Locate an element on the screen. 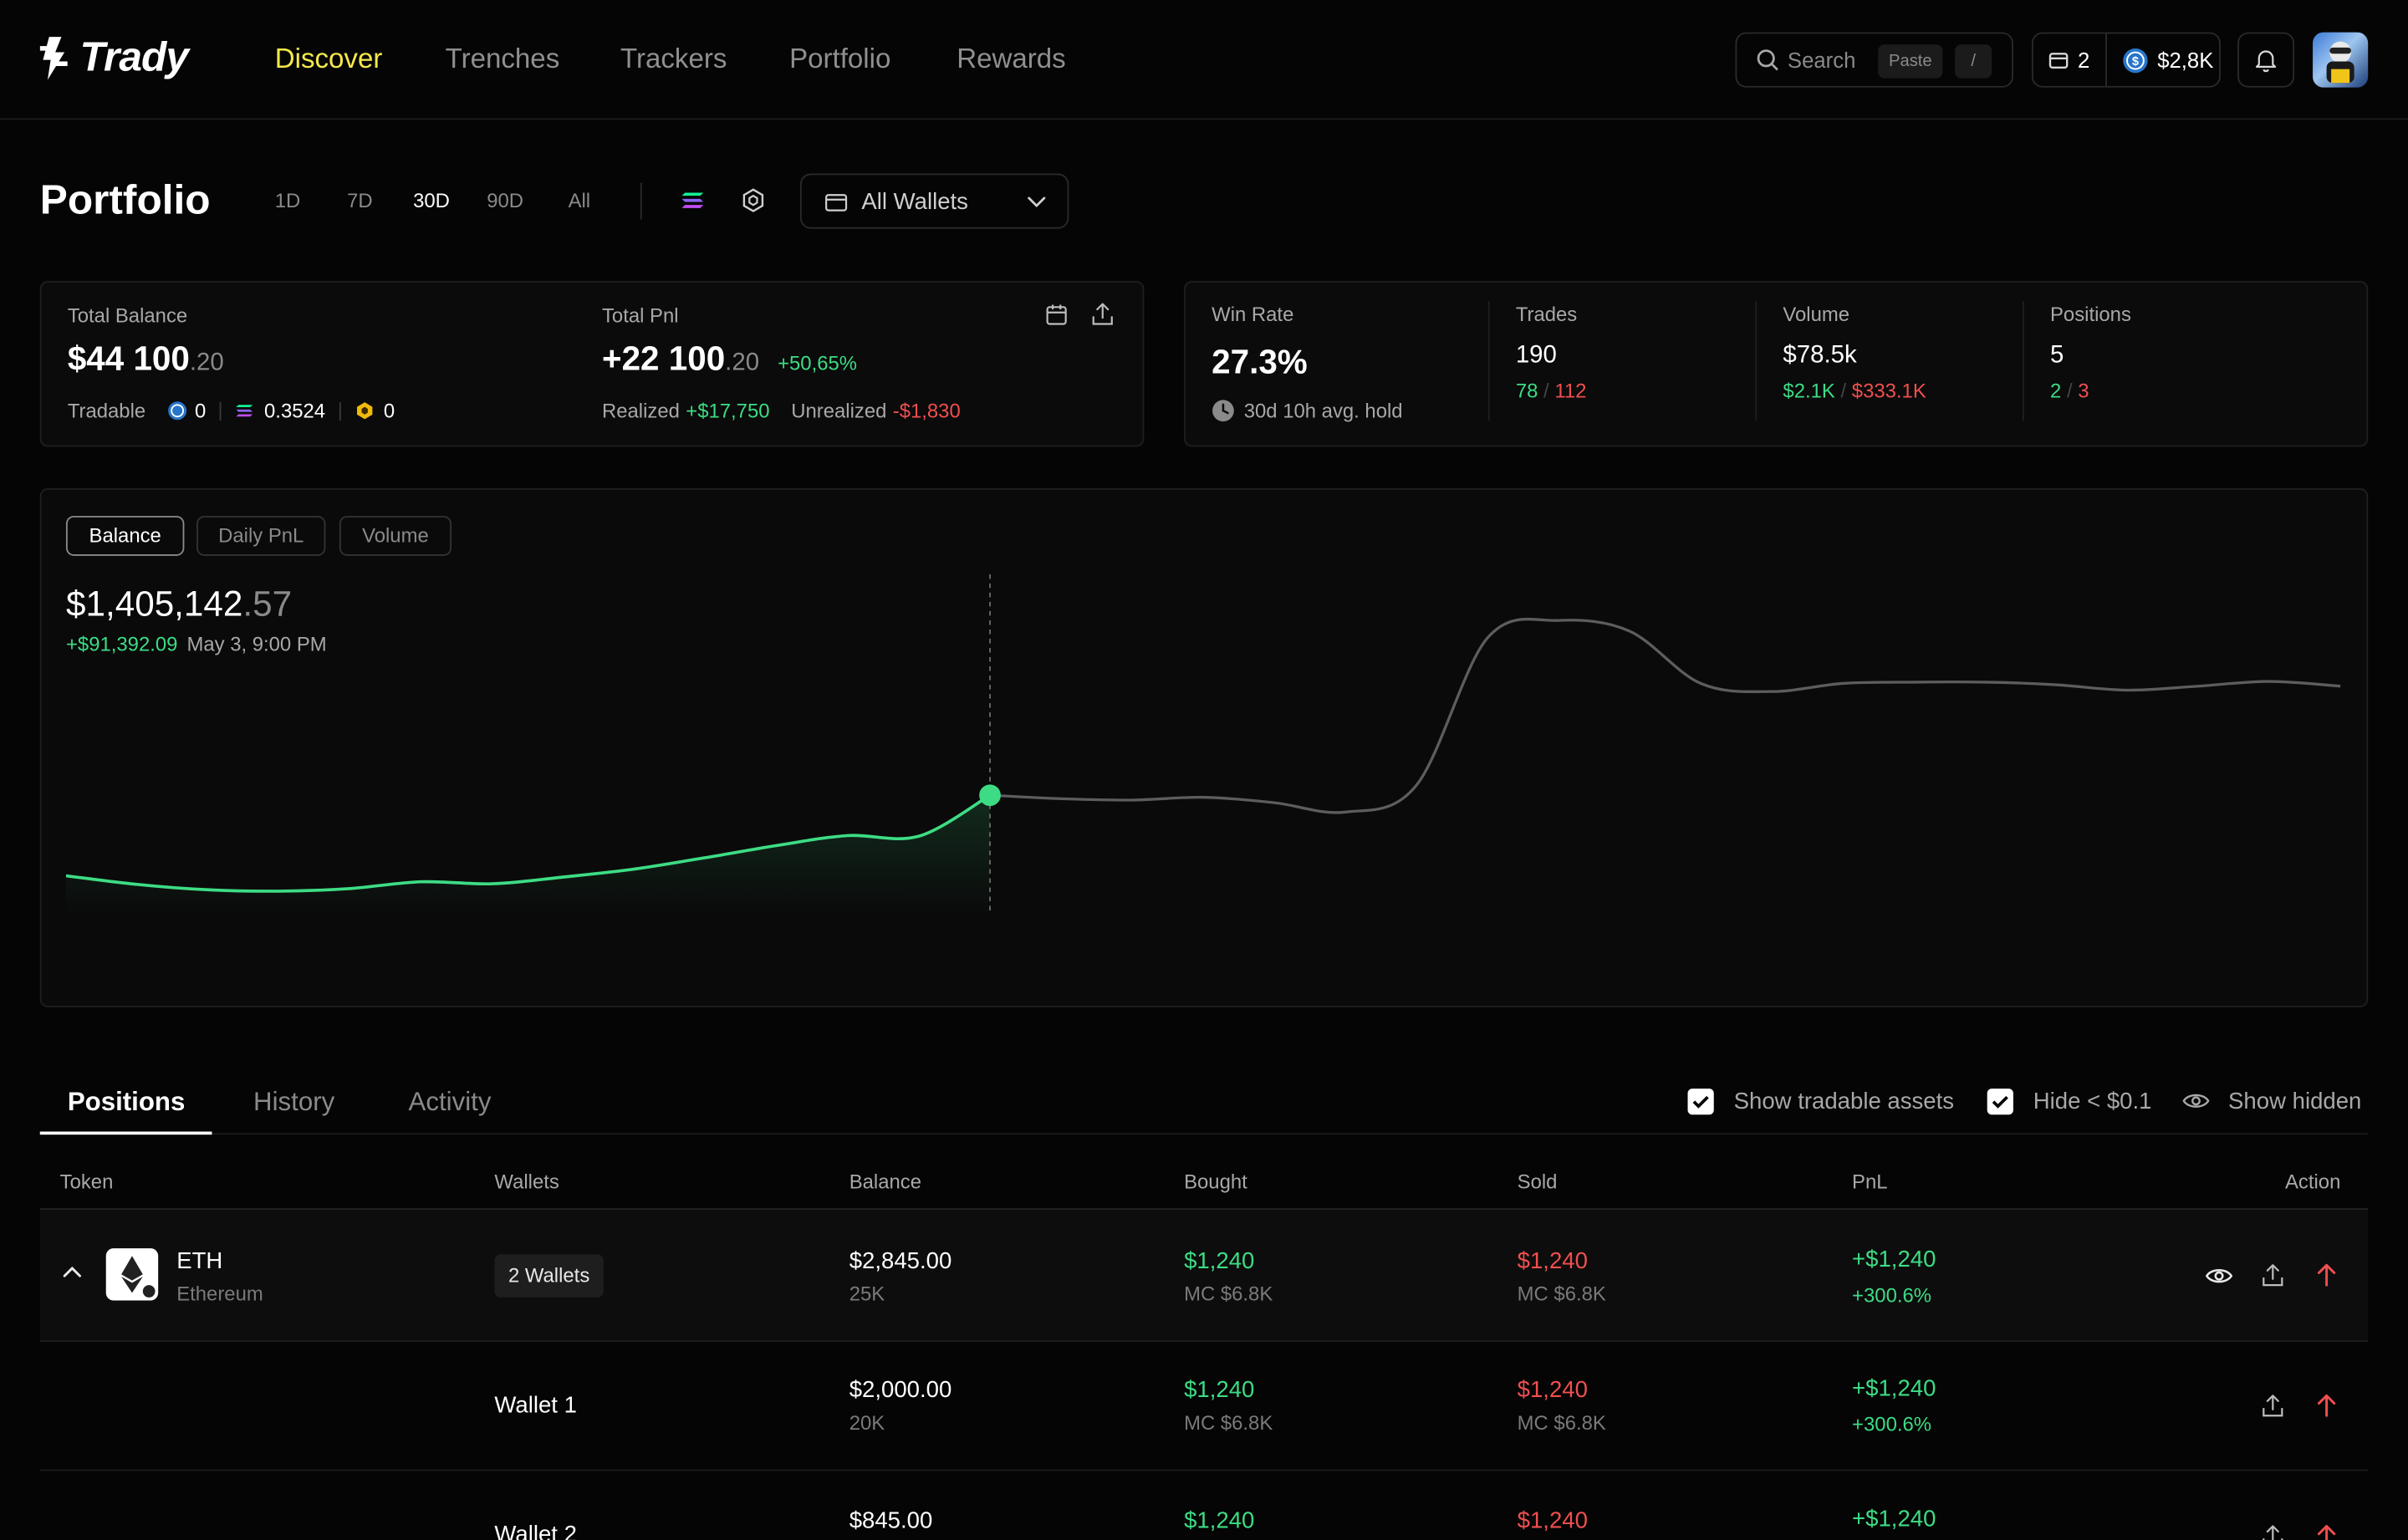 This screenshot has height=1540, width=2408. col-sold: Sold is located at coordinates (1537, 1182).